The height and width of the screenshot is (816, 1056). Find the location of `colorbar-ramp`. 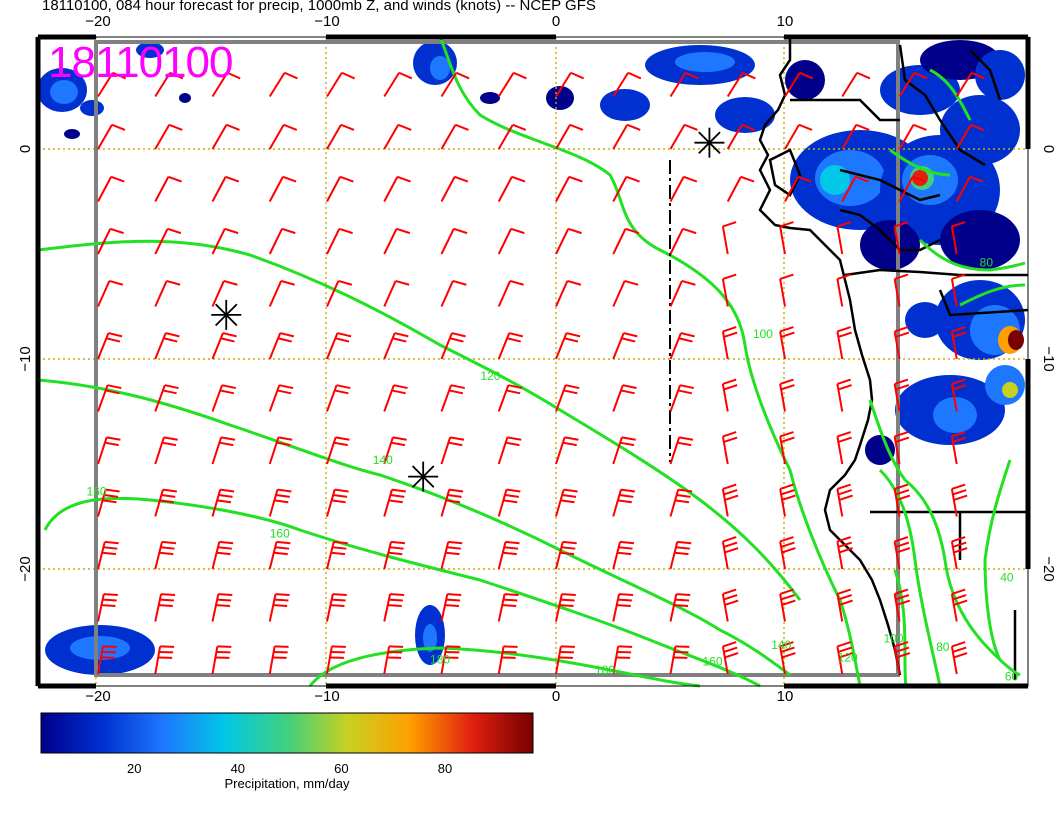

colorbar-ramp is located at coordinates (287, 733).